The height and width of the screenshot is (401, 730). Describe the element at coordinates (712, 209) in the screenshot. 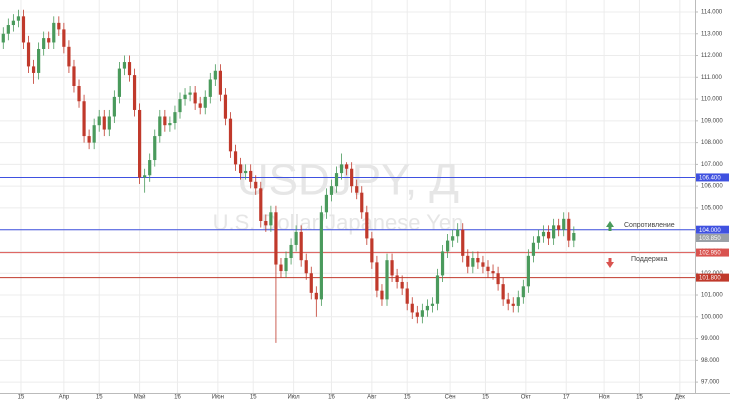

I see `y-tick-label: 105.000` at that location.